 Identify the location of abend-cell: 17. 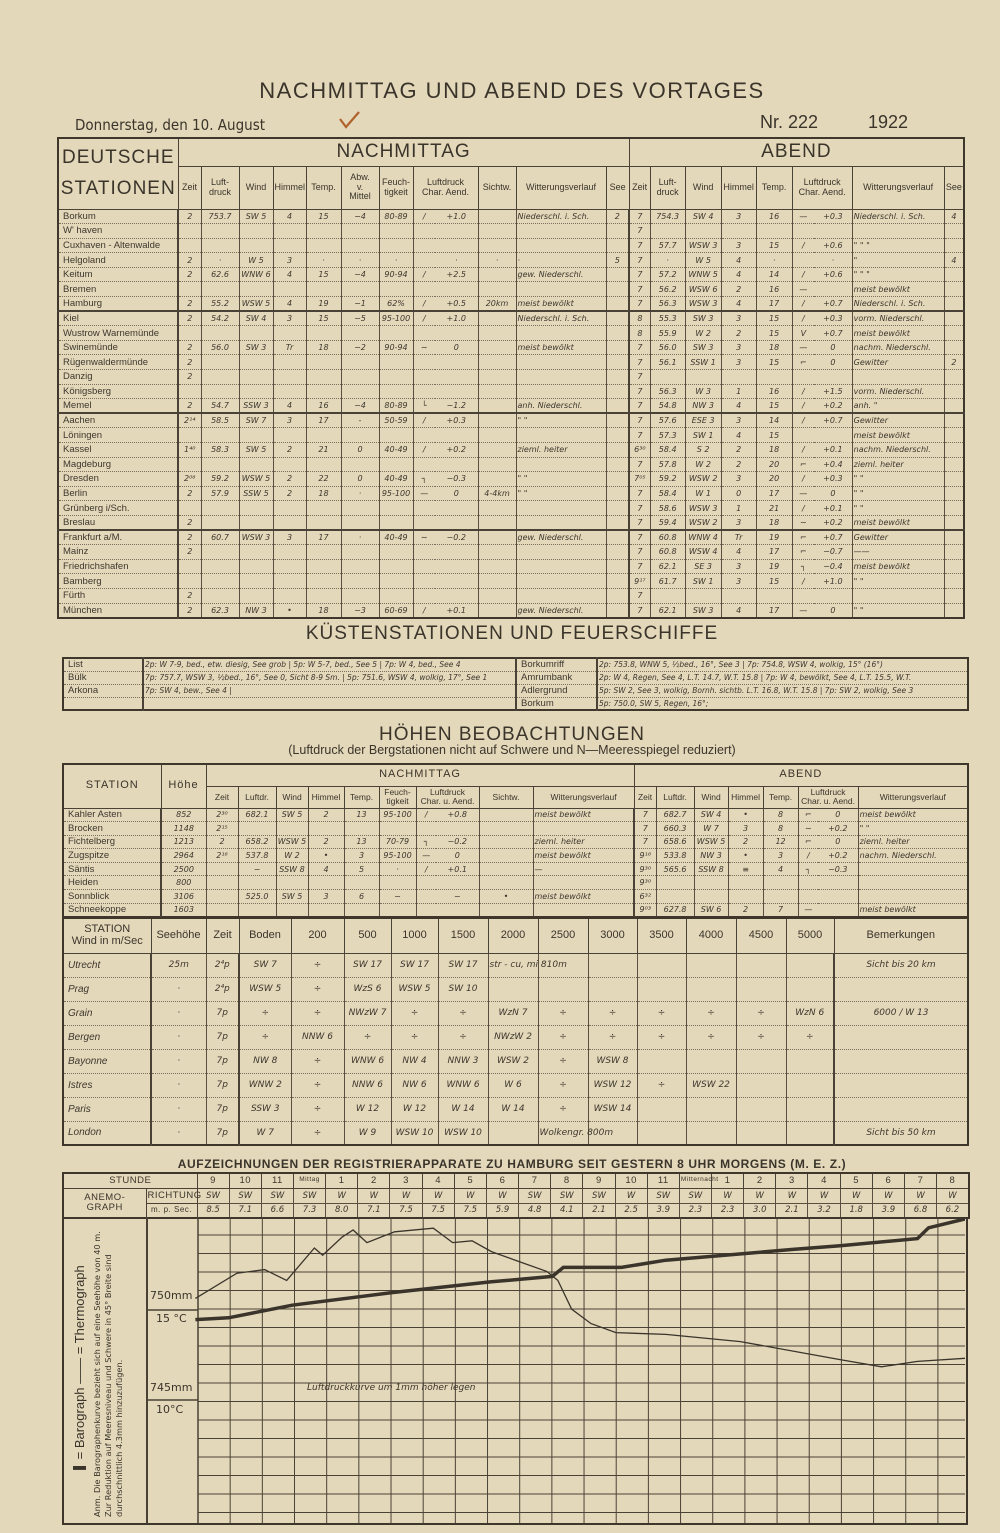
(774, 304).